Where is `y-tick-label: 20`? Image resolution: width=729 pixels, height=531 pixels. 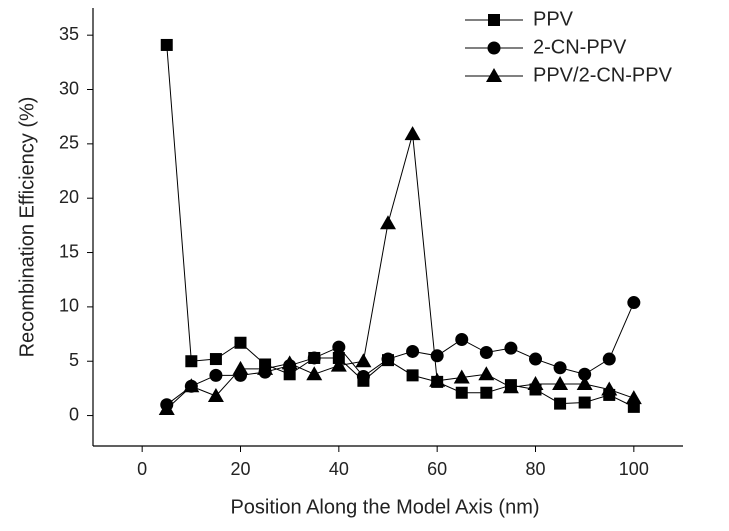 y-tick-label: 20 is located at coordinates (69, 197).